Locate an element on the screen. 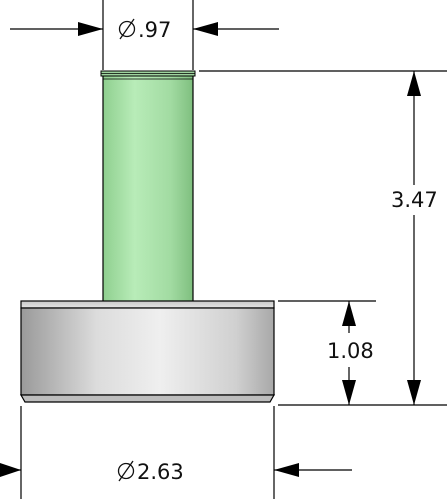  dim-stem-diameter-label: .97 is located at coordinates (144, 30).